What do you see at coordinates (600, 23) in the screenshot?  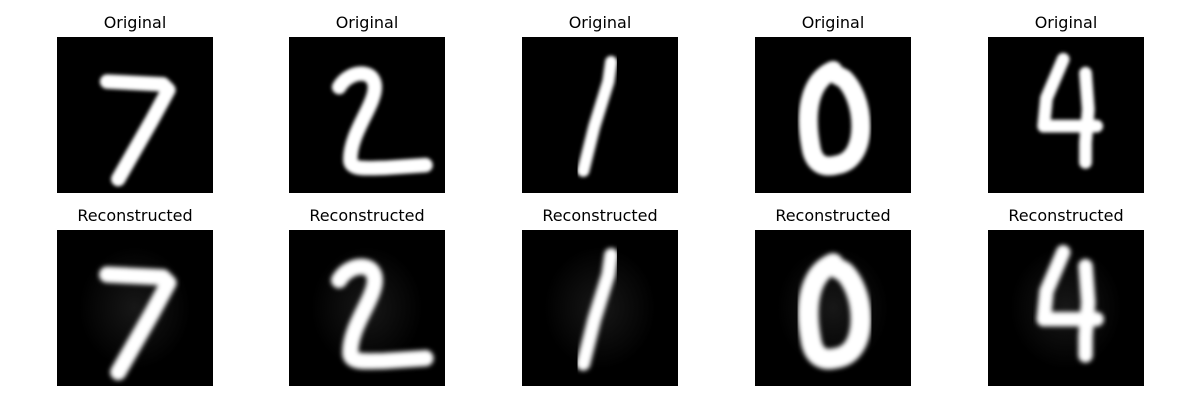 I see `original-title-3: Original` at bounding box center [600, 23].